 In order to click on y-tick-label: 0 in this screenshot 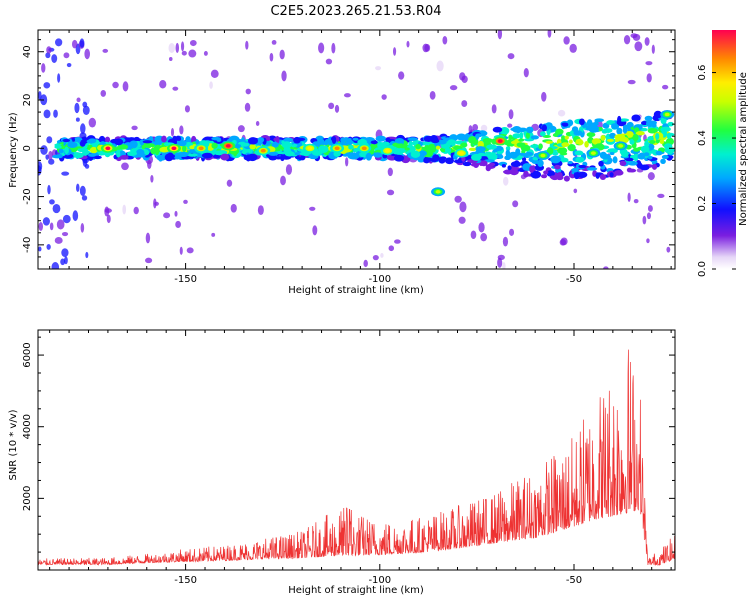, I will do `click(27, 148)`.